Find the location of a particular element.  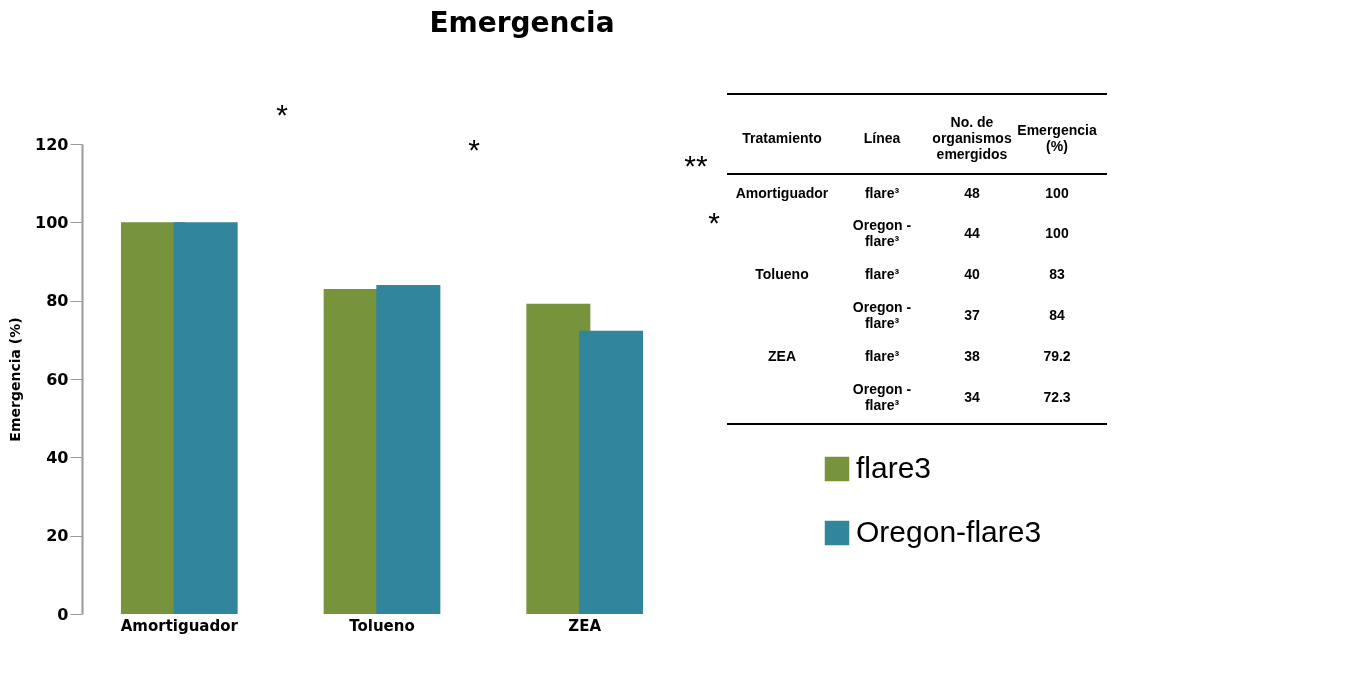

annotation: * is located at coordinates (474, 149).